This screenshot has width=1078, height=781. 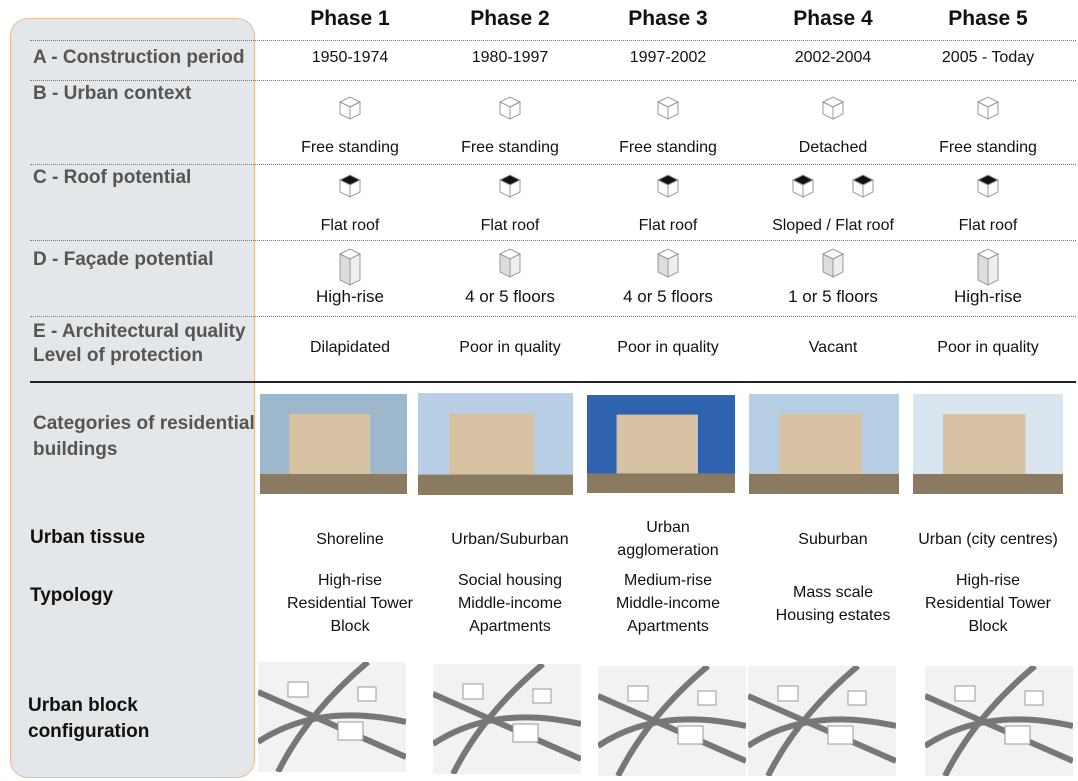 I want to click on cell-text: agglomeration, so click(x=668, y=550).